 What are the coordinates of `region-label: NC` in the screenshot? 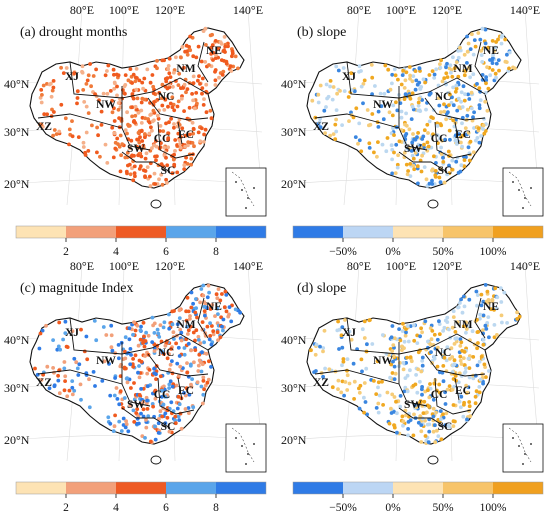 It's located at (443, 353).